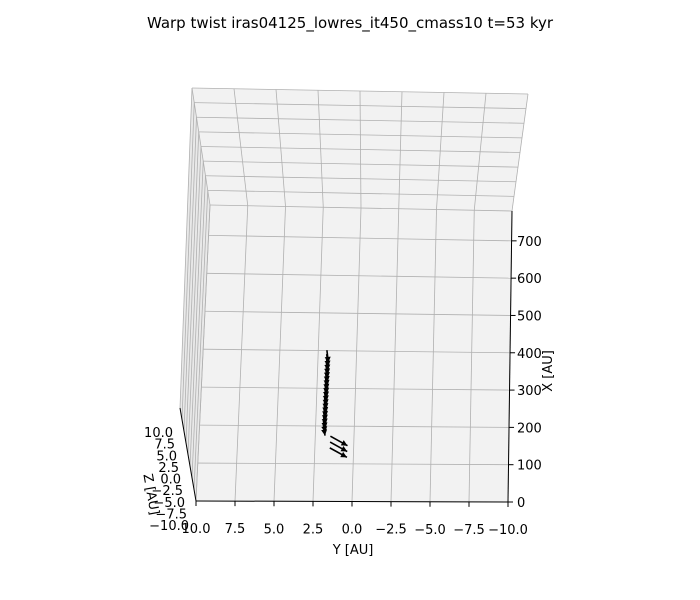 The width and height of the screenshot is (700, 600). What do you see at coordinates (313, 529) in the screenshot?
I see `y-tick-label: 2.5` at bounding box center [313, 529].